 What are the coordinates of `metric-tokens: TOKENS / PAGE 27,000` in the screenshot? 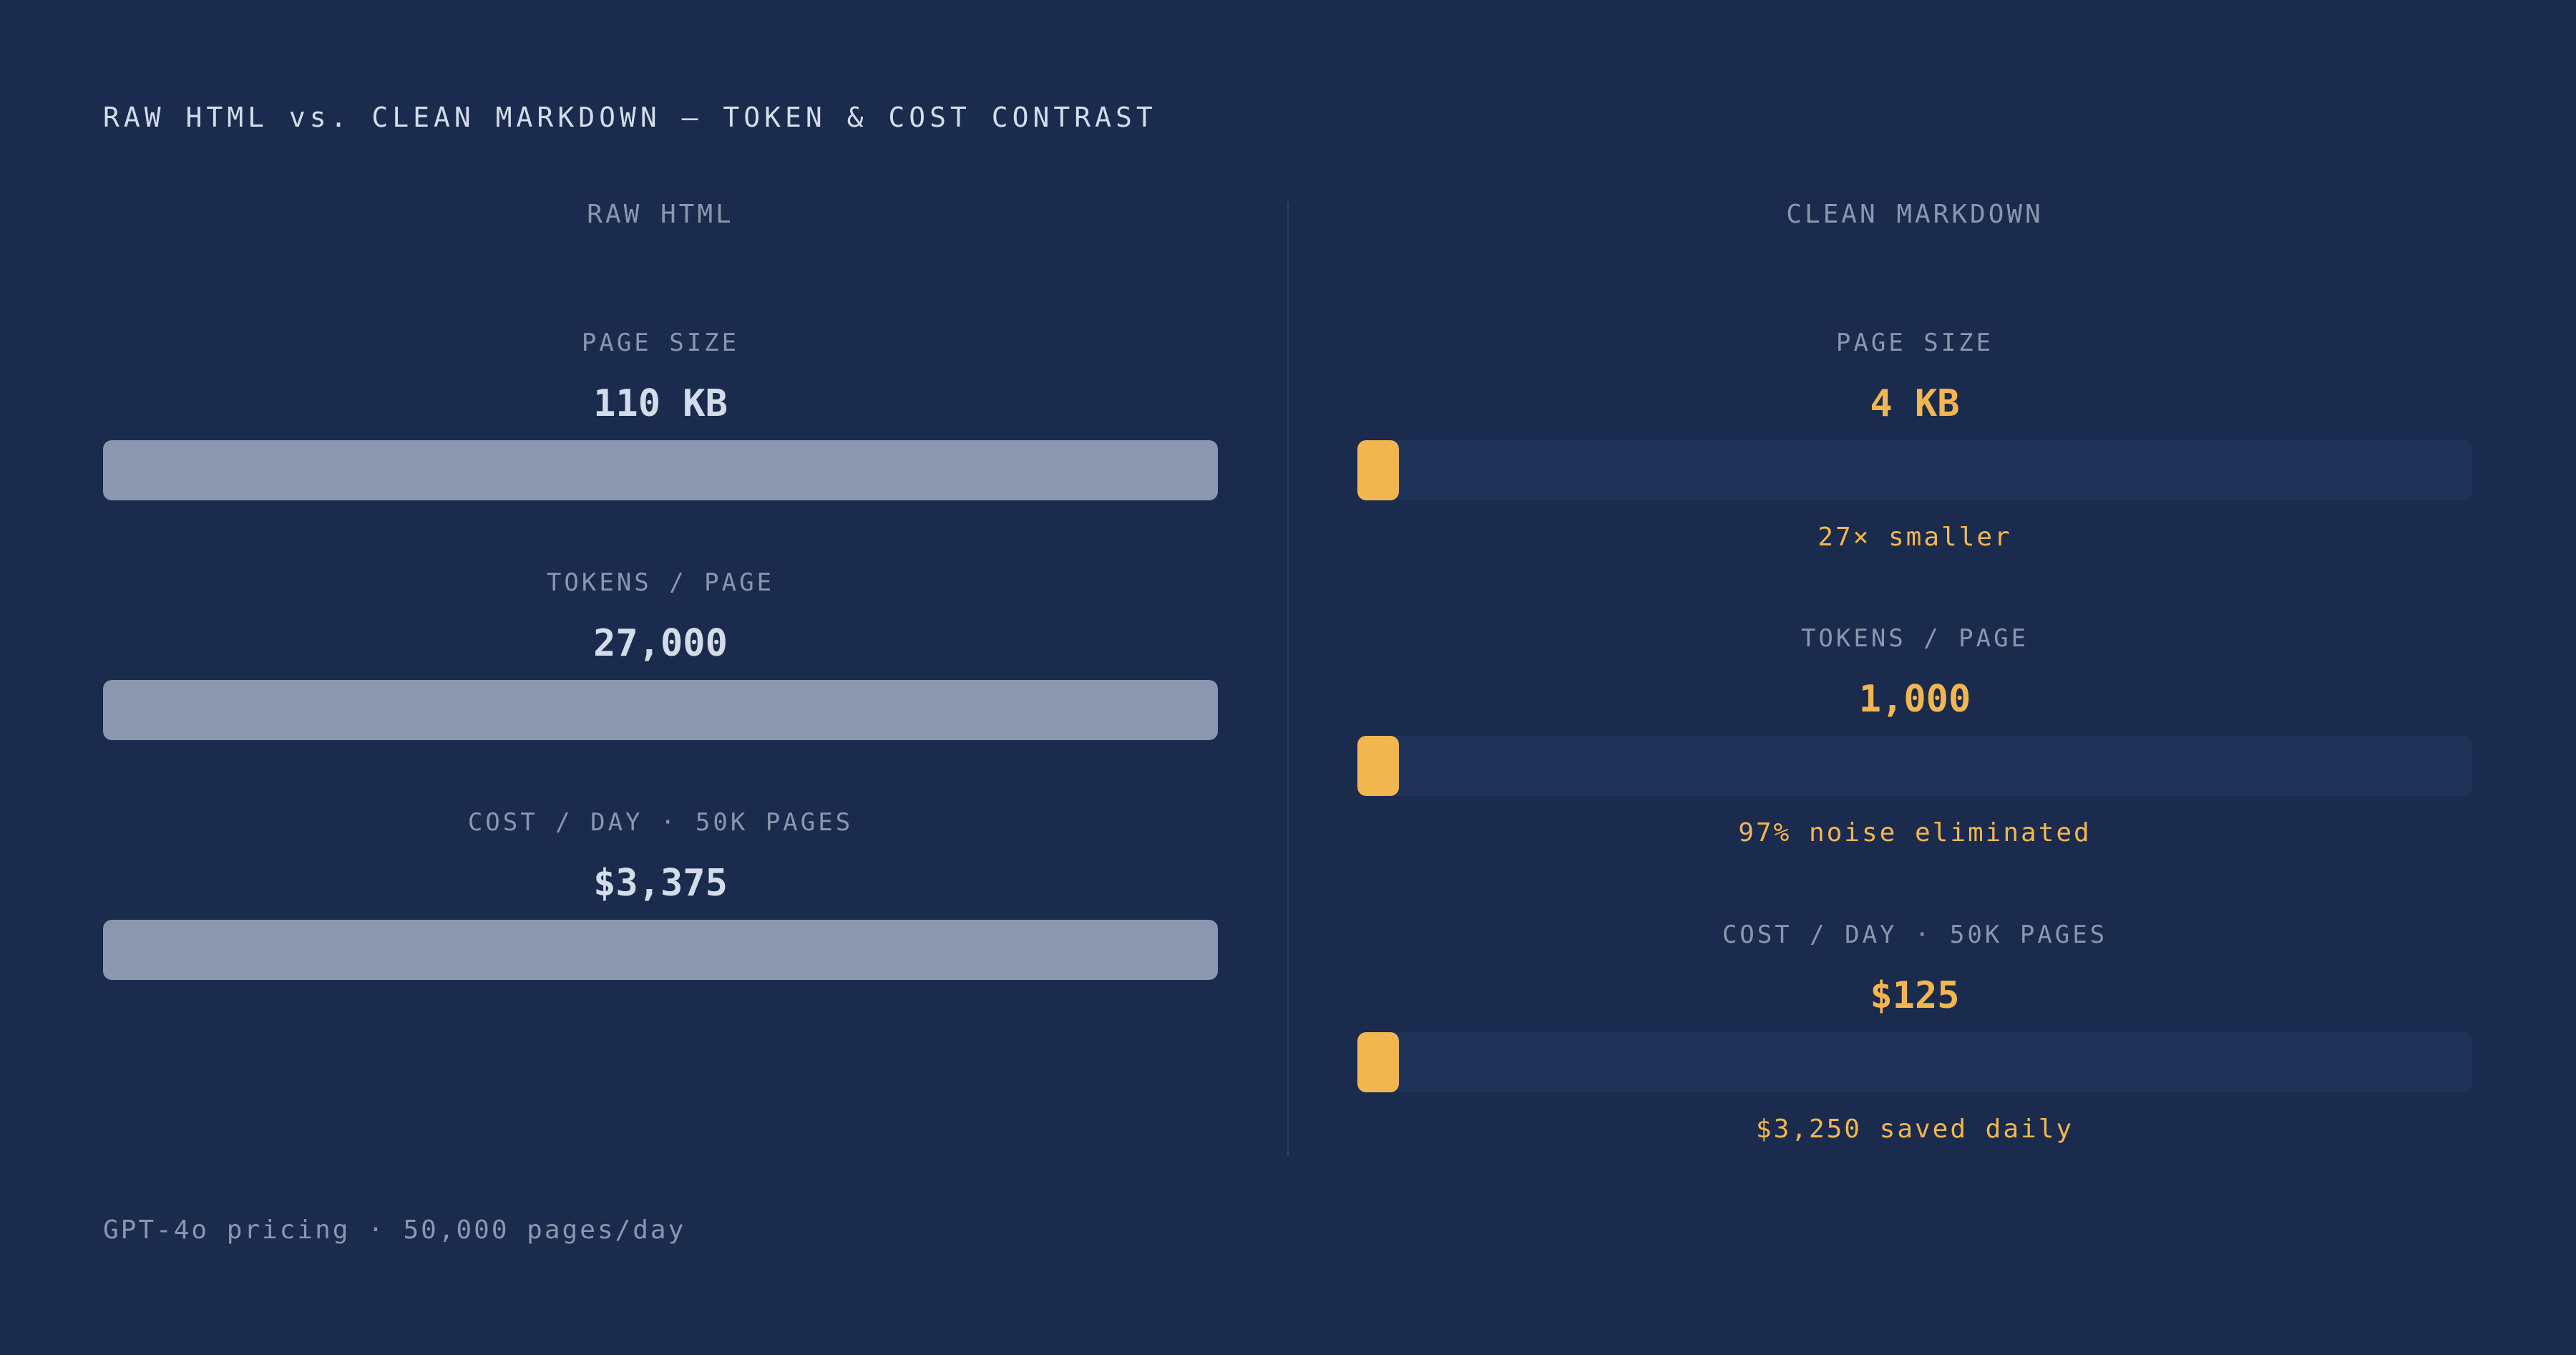 It's located at (660, 653).